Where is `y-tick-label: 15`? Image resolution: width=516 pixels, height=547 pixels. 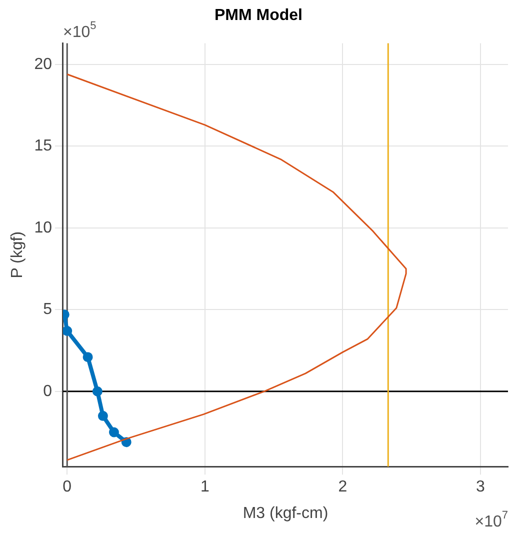
y-tick-label: 15 is located at coordinates (43, 146).